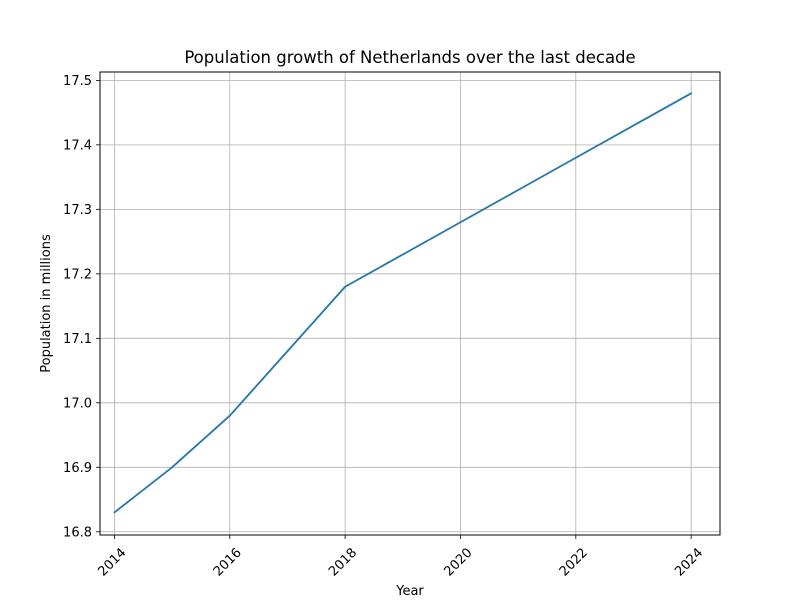  I want to click on y-tick-label: 17.0, so click(77, 403).